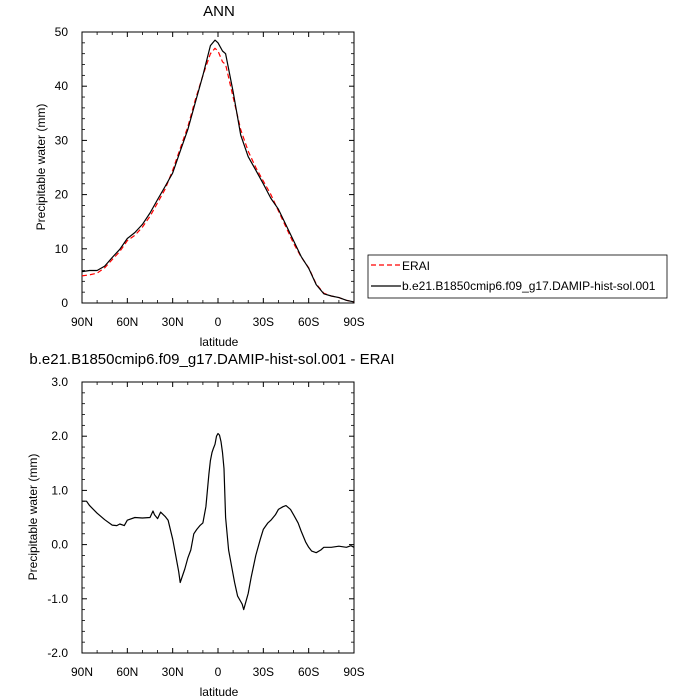 This screenshot has height=700, width=700. I want to click on legend-box, so click(517, 276).